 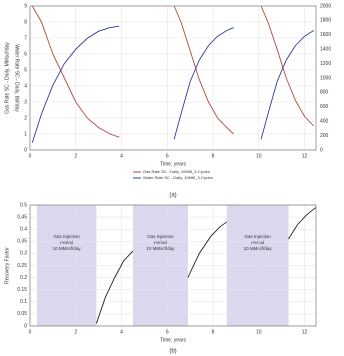 What do you see at coordinates (172, 196) in the screenshot?
I see `panel-label: (a)` at bounding box center [172, 196].